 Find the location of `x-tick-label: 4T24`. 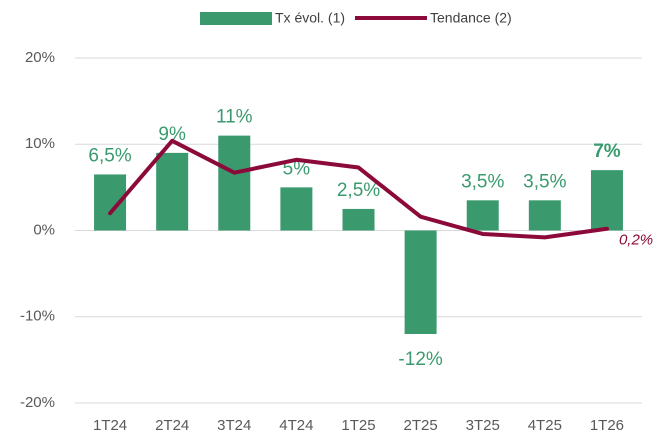

x-tick-label: 4T24 is located at coordinates (296, 425).